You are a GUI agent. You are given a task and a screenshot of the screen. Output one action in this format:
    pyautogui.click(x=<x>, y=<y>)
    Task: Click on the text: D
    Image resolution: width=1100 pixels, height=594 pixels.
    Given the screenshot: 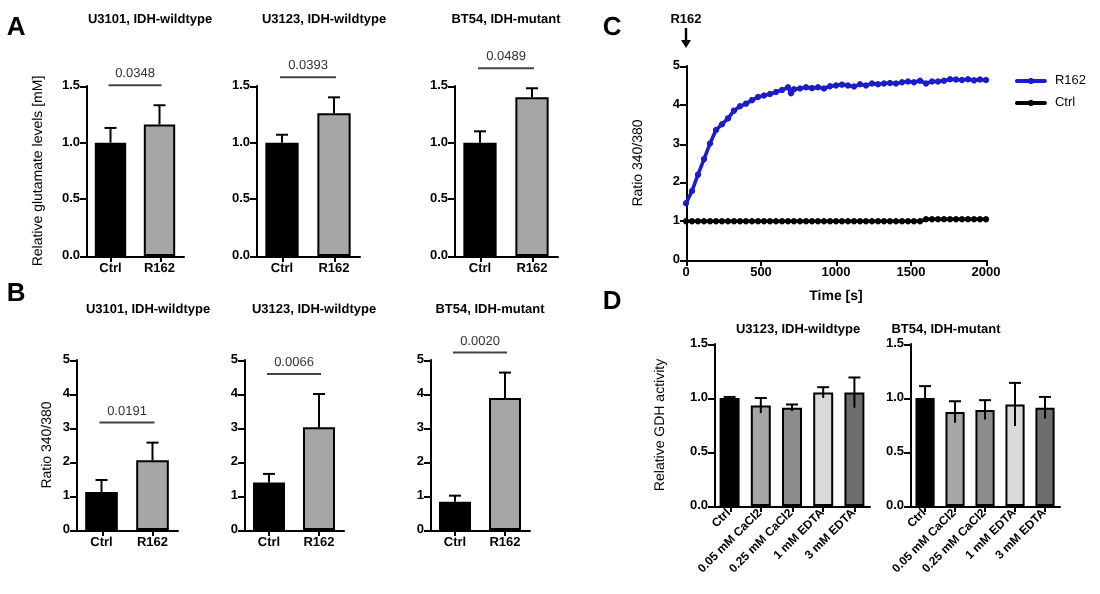 What is the action you would take?
    pyautogui.click(x=612, y=300)
    